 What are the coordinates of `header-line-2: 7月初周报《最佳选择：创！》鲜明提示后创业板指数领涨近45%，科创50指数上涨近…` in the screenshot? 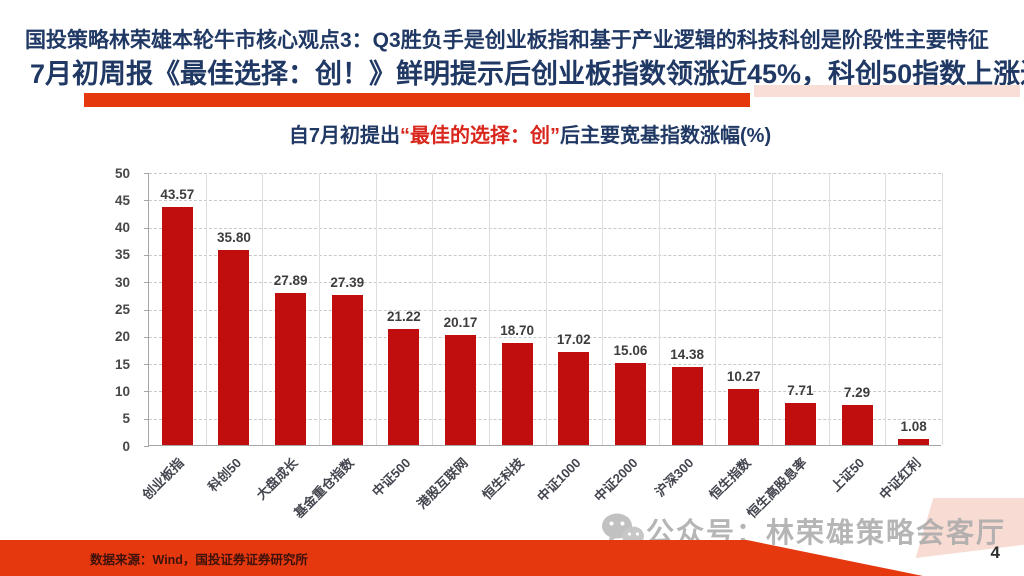 It's located at (527, 74).